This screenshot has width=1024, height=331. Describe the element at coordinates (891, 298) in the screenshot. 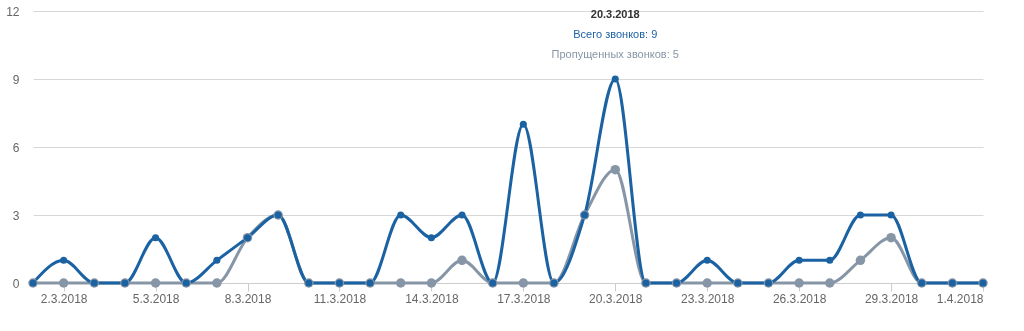

I see `x-tick-label: 29.3.2018` at that location.